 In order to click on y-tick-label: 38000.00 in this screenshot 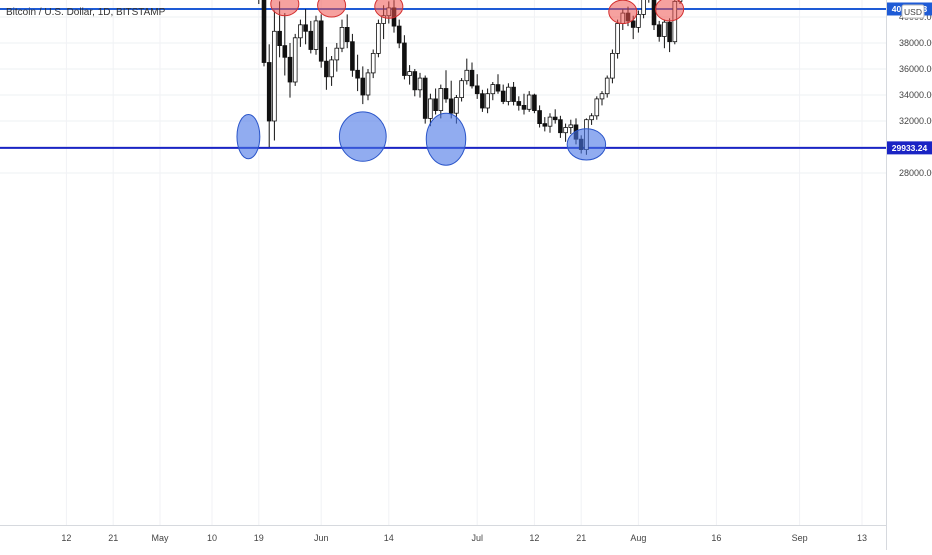, I will do `click(915, 43)`.